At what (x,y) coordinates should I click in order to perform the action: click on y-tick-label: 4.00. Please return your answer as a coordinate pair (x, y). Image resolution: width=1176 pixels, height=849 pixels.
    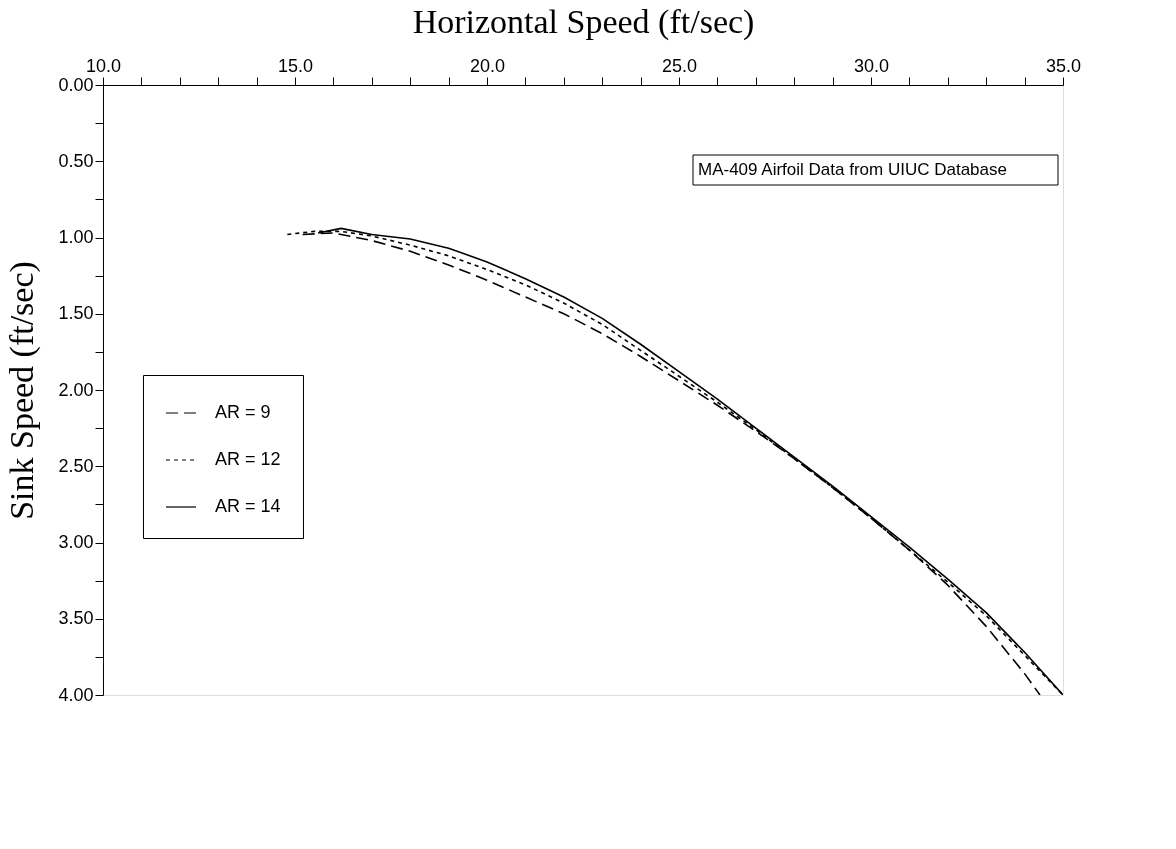
    Looking at the image, I should click on (76, 694).